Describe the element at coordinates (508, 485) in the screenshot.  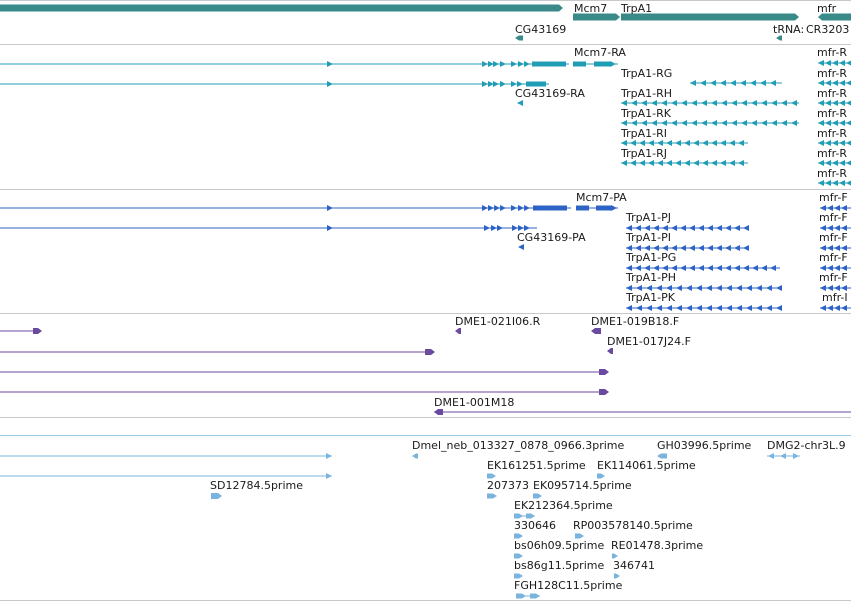
I see `est-label: 207373` at that location.